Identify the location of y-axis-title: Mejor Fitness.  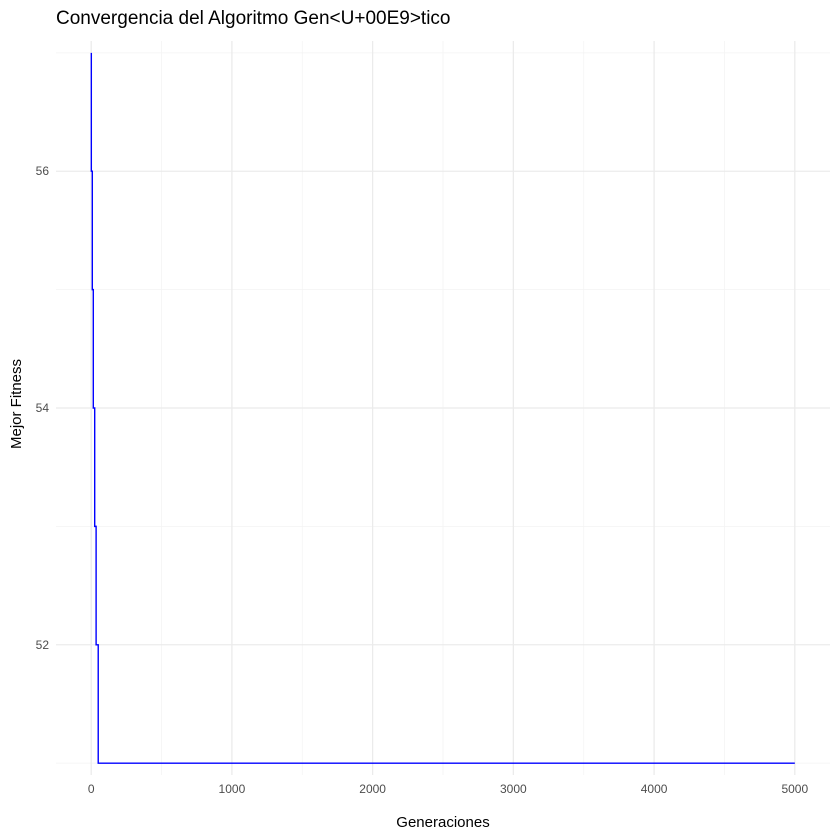
(16, 404).